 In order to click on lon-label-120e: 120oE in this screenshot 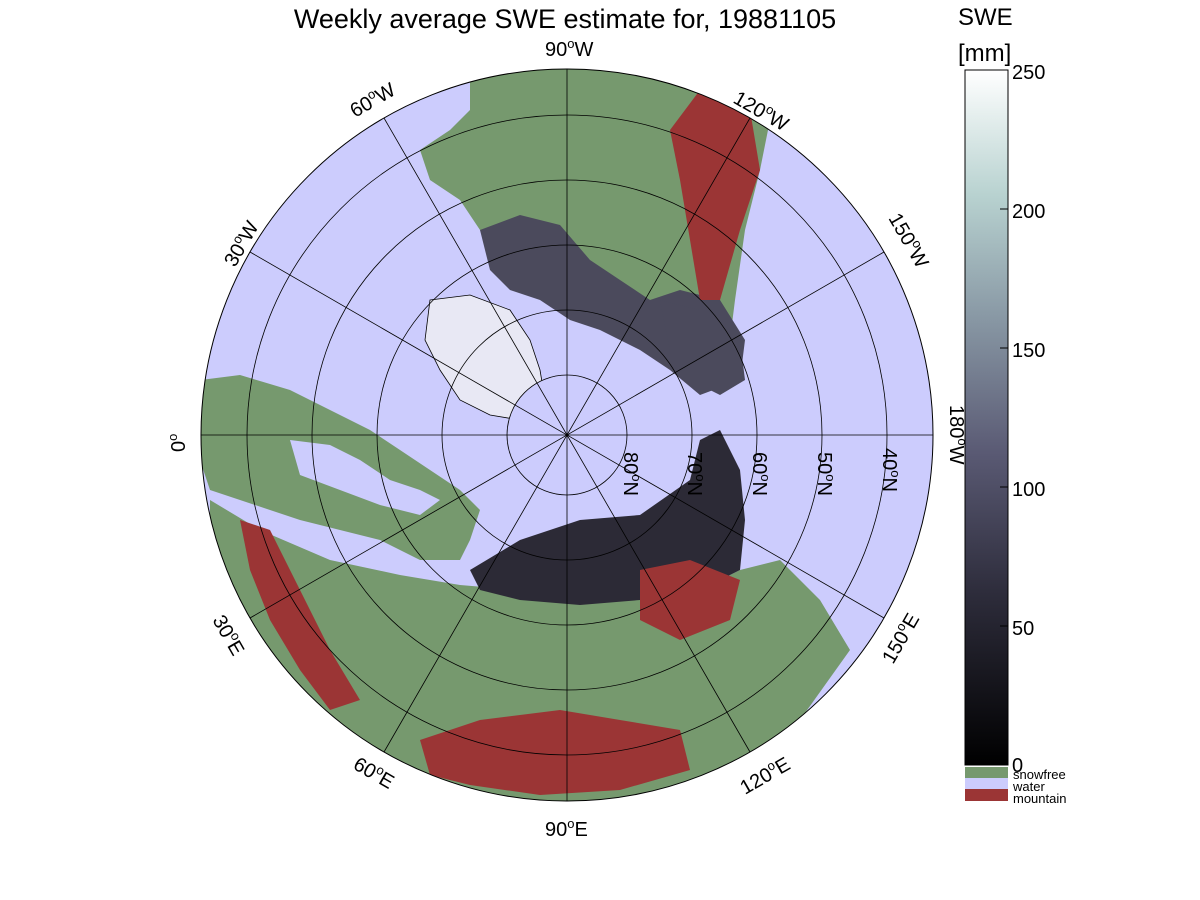, I will do `click(764, 775)`.